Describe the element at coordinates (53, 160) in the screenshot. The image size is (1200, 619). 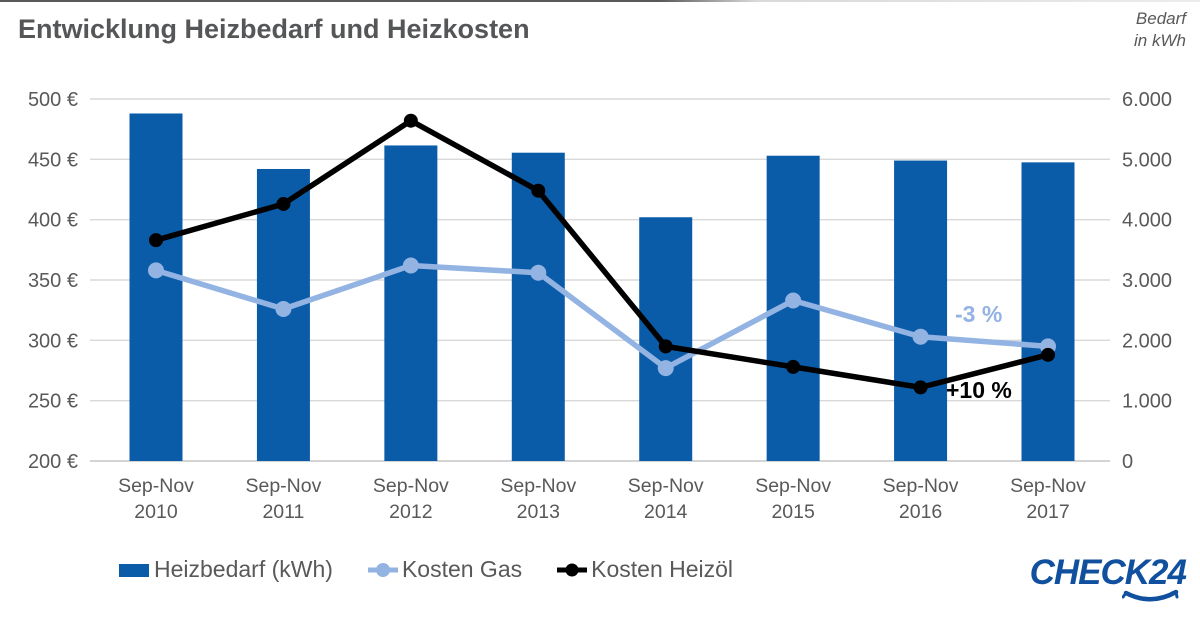
I see `left-axis-tick-label: 450 €` at that location.